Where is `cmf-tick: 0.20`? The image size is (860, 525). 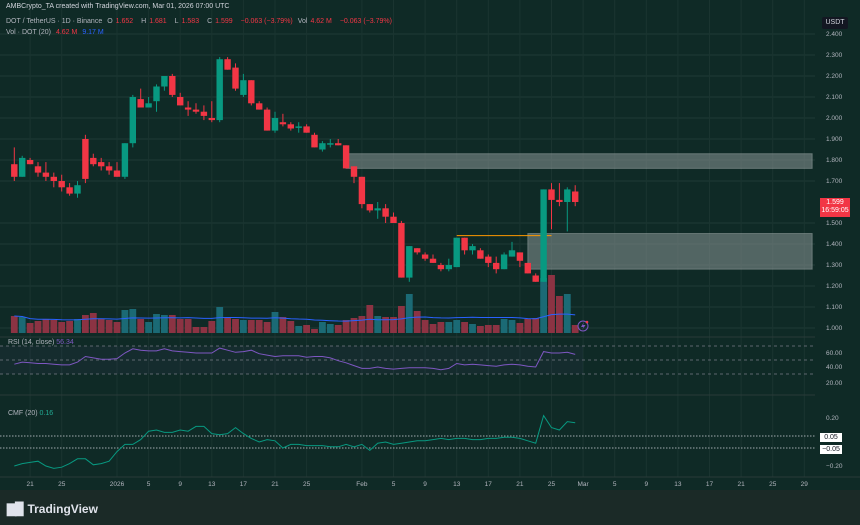
cmf-tick: 0.20 is located at coordinates (832, 418).